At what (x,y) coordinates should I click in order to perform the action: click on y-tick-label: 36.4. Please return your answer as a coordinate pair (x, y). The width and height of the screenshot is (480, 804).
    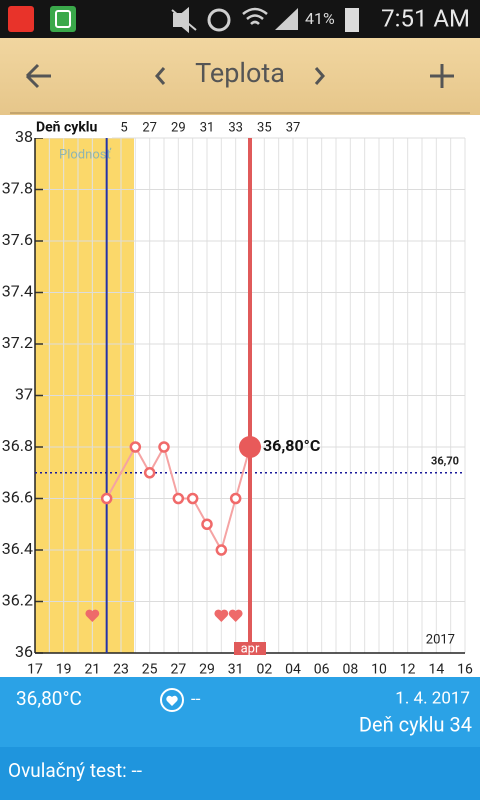
    Looking at the image, I should click on (17, 548).